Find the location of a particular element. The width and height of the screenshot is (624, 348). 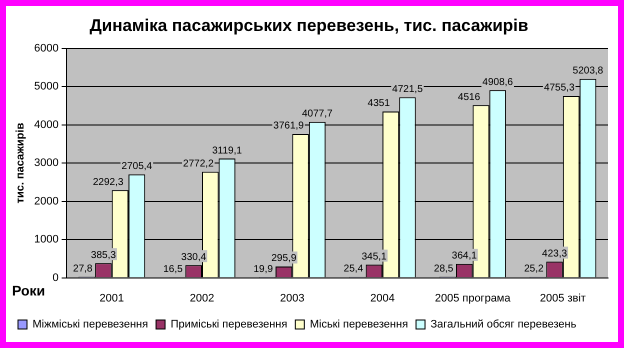

data-label: 2705,4 is located at coordinates (137, 166).